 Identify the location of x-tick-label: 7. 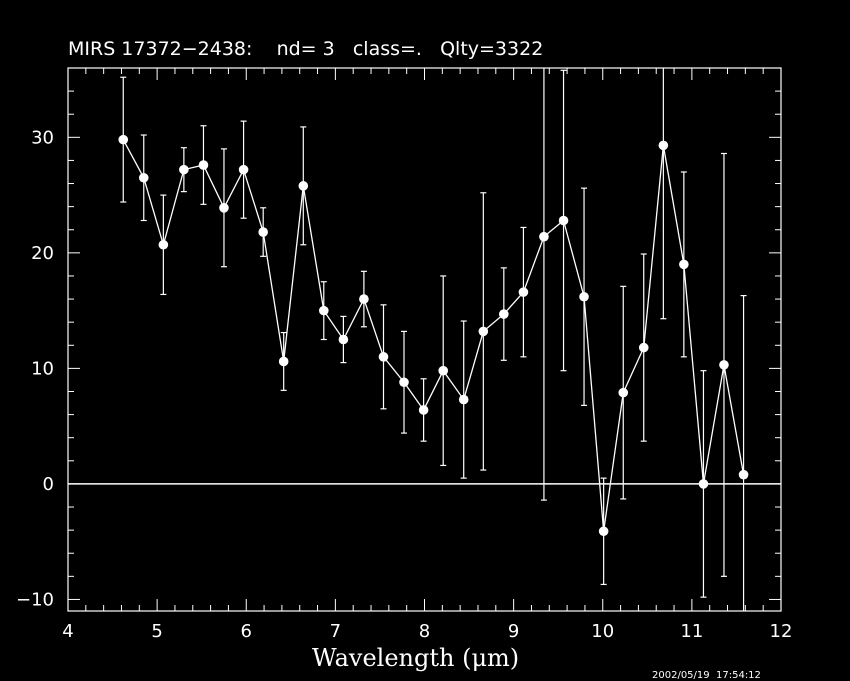
(335, 631).